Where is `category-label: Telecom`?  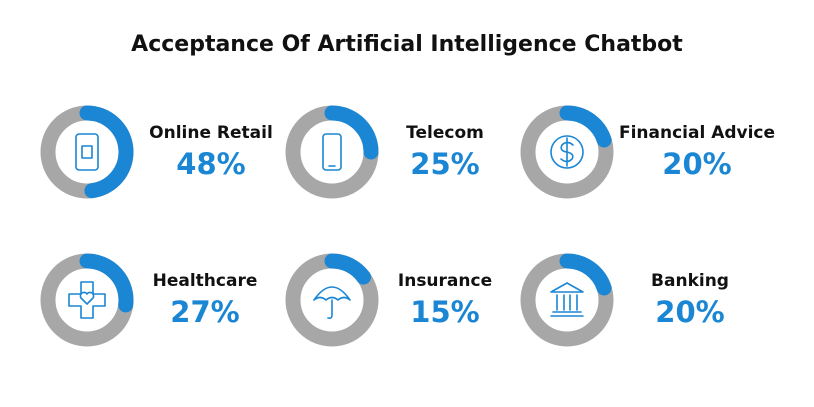 category-label: Telecom is located at coordinates (445, 133).